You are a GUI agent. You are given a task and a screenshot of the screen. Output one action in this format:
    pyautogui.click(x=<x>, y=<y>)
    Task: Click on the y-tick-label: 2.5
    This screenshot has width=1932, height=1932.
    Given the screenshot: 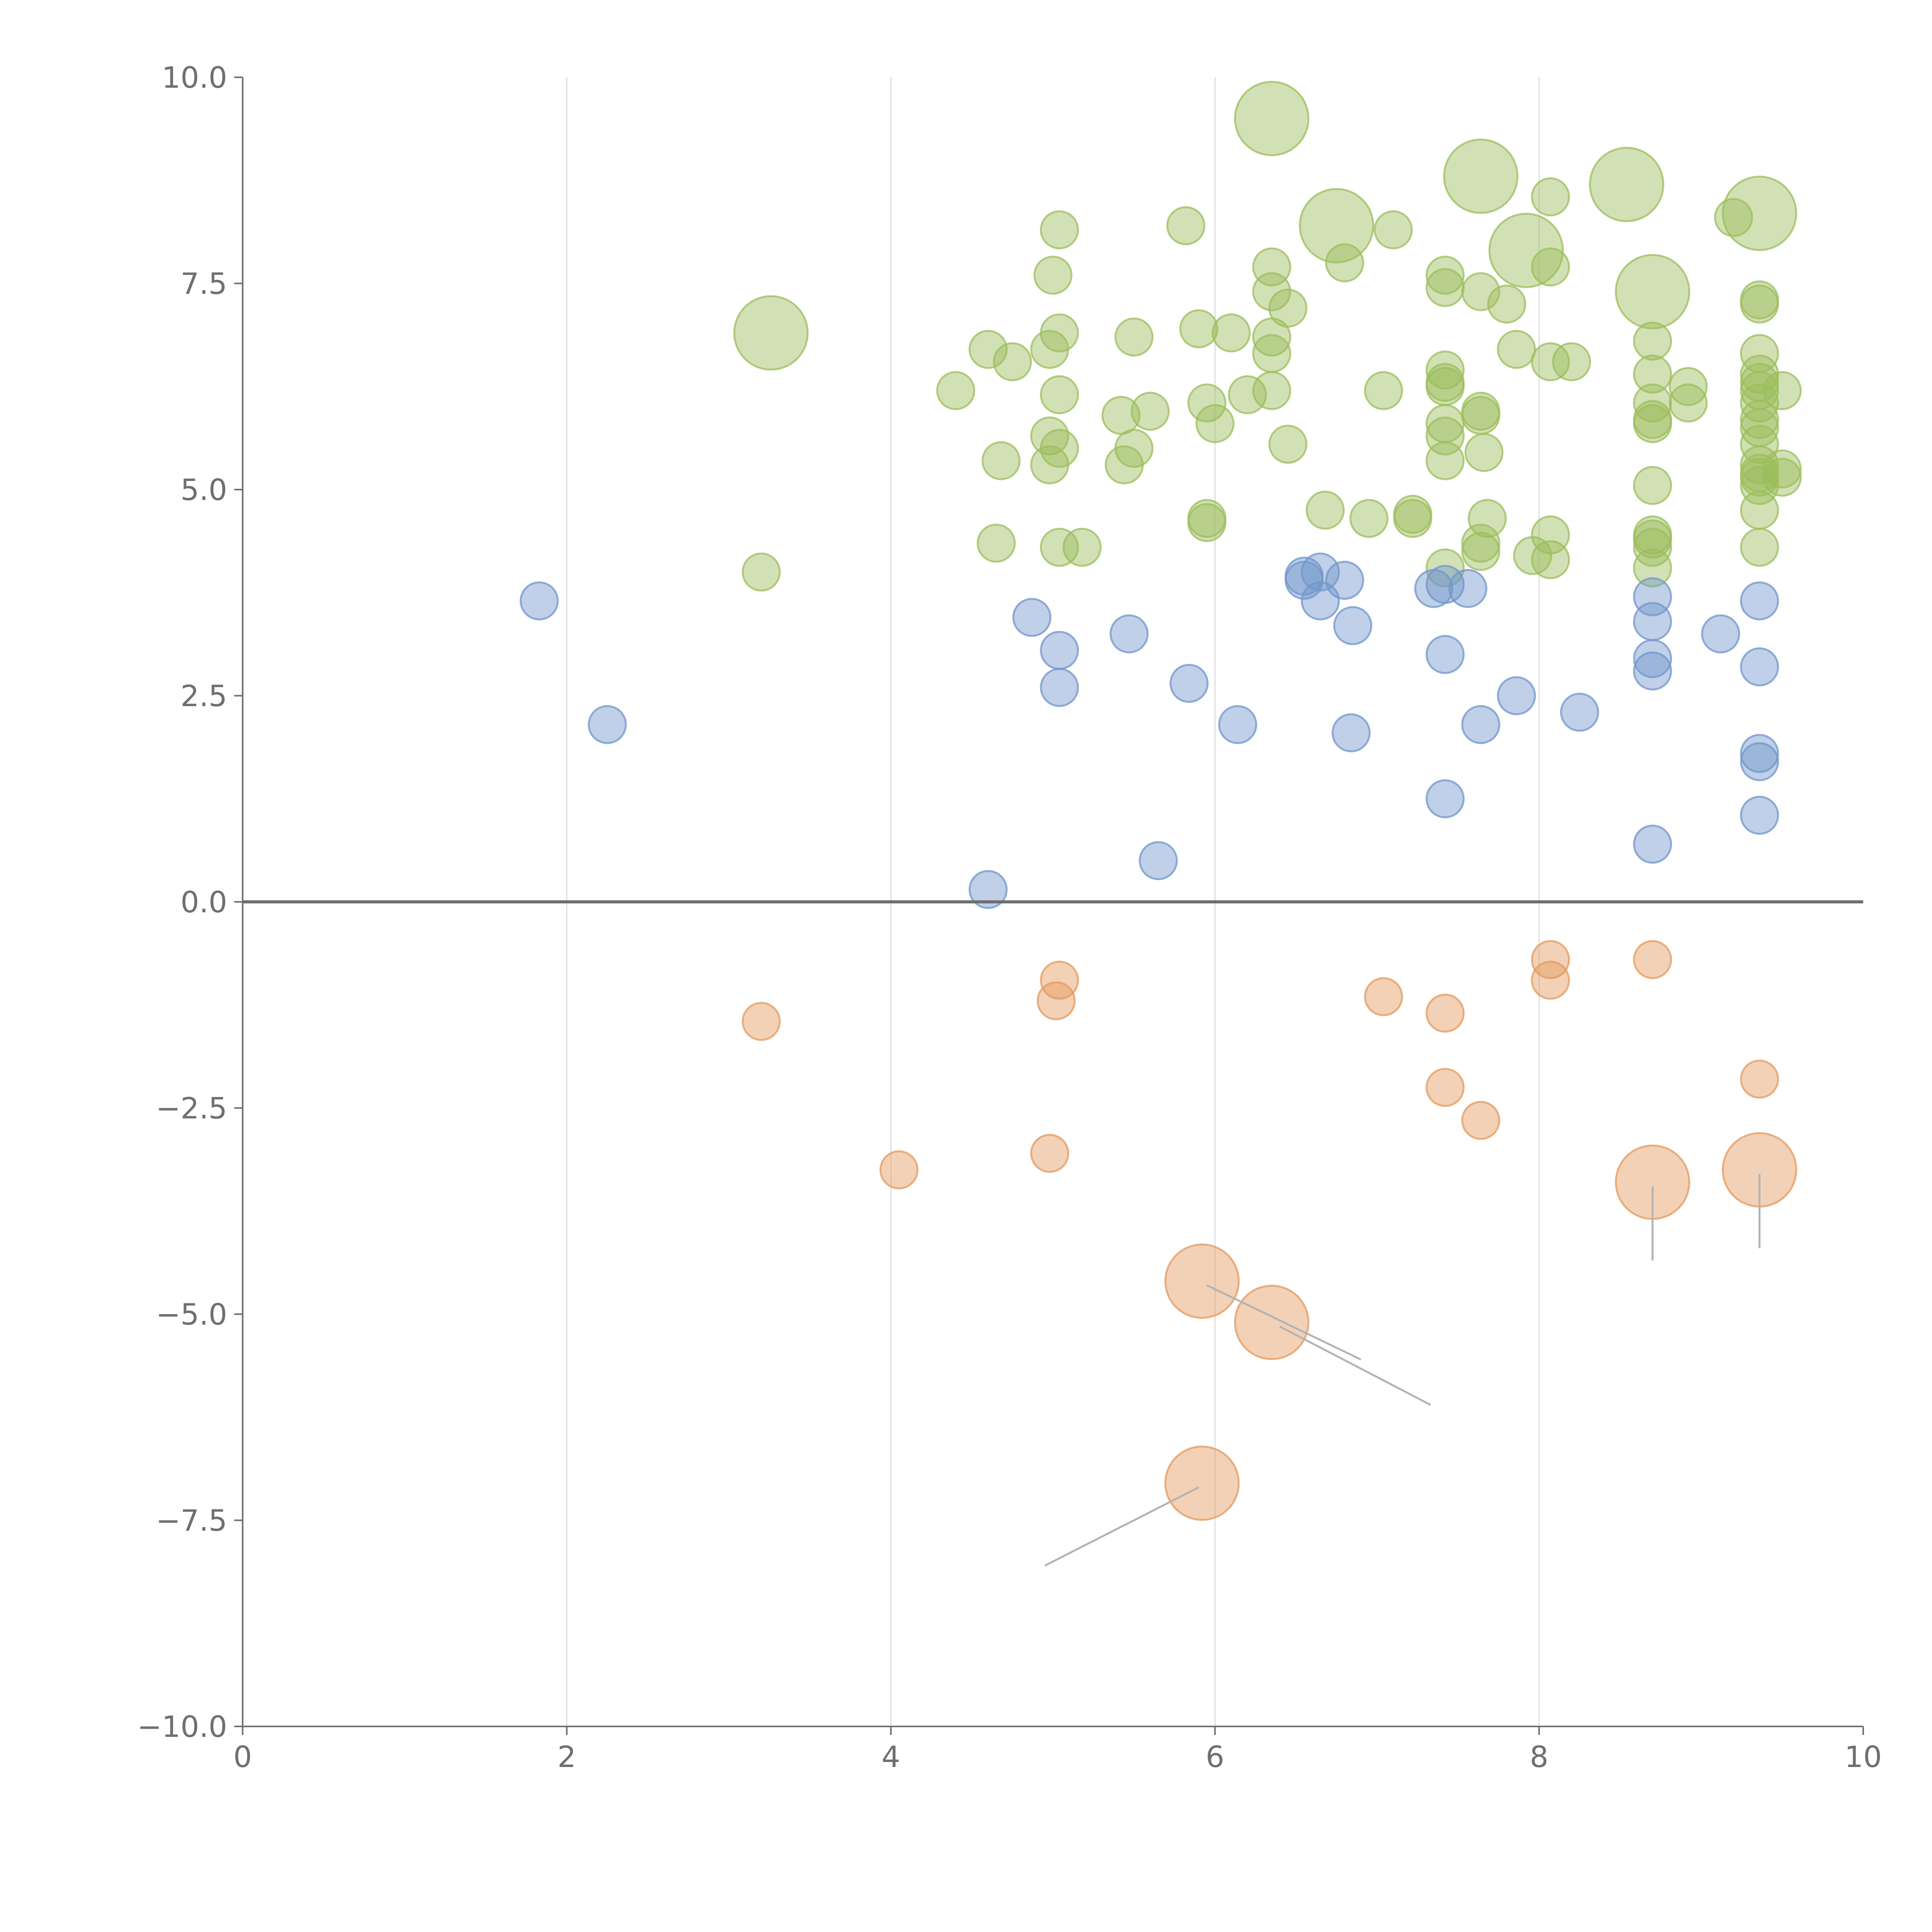 What is the action you would take?
    pyautogui.click(x=204, y=696)
    